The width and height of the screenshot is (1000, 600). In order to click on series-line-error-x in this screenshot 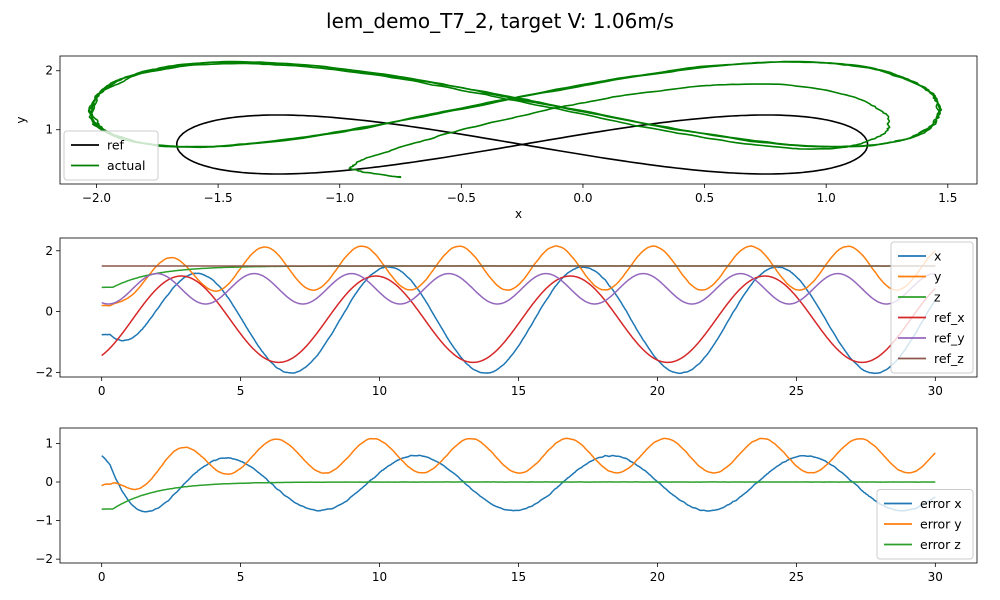, I will do `click(518, 483)`.